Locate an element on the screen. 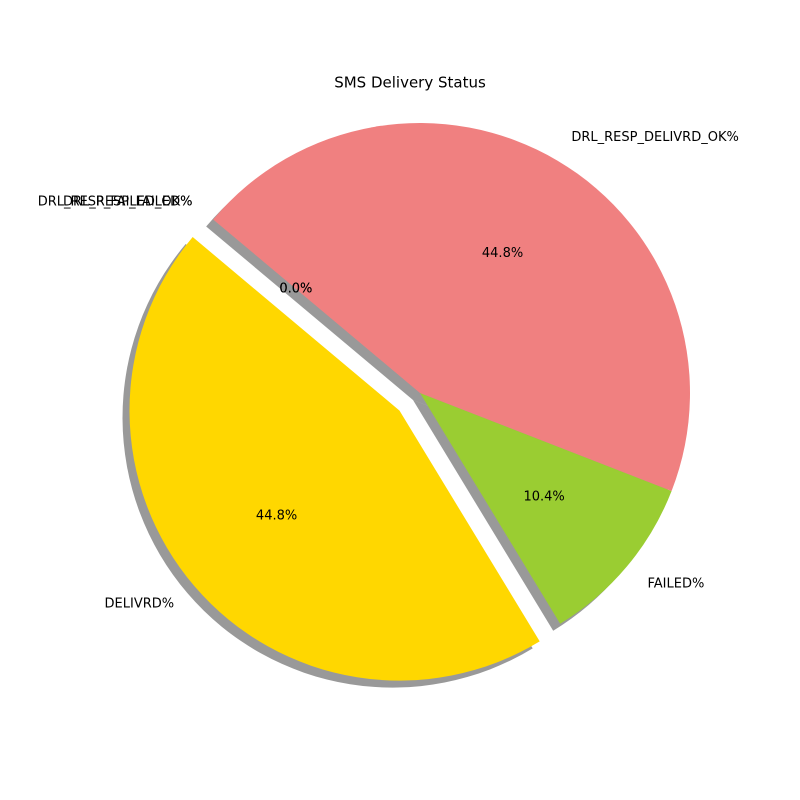 The height and width of the screenshot is (800, 800). chart-title: SMS Delivery Status is located at coordinates (410, 83).